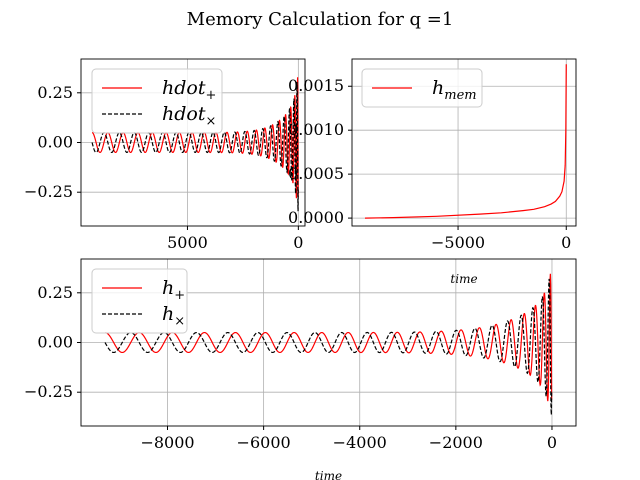 The image size is (640, 480). I want to click on x-tick-label: −8000, so click(167, 442).